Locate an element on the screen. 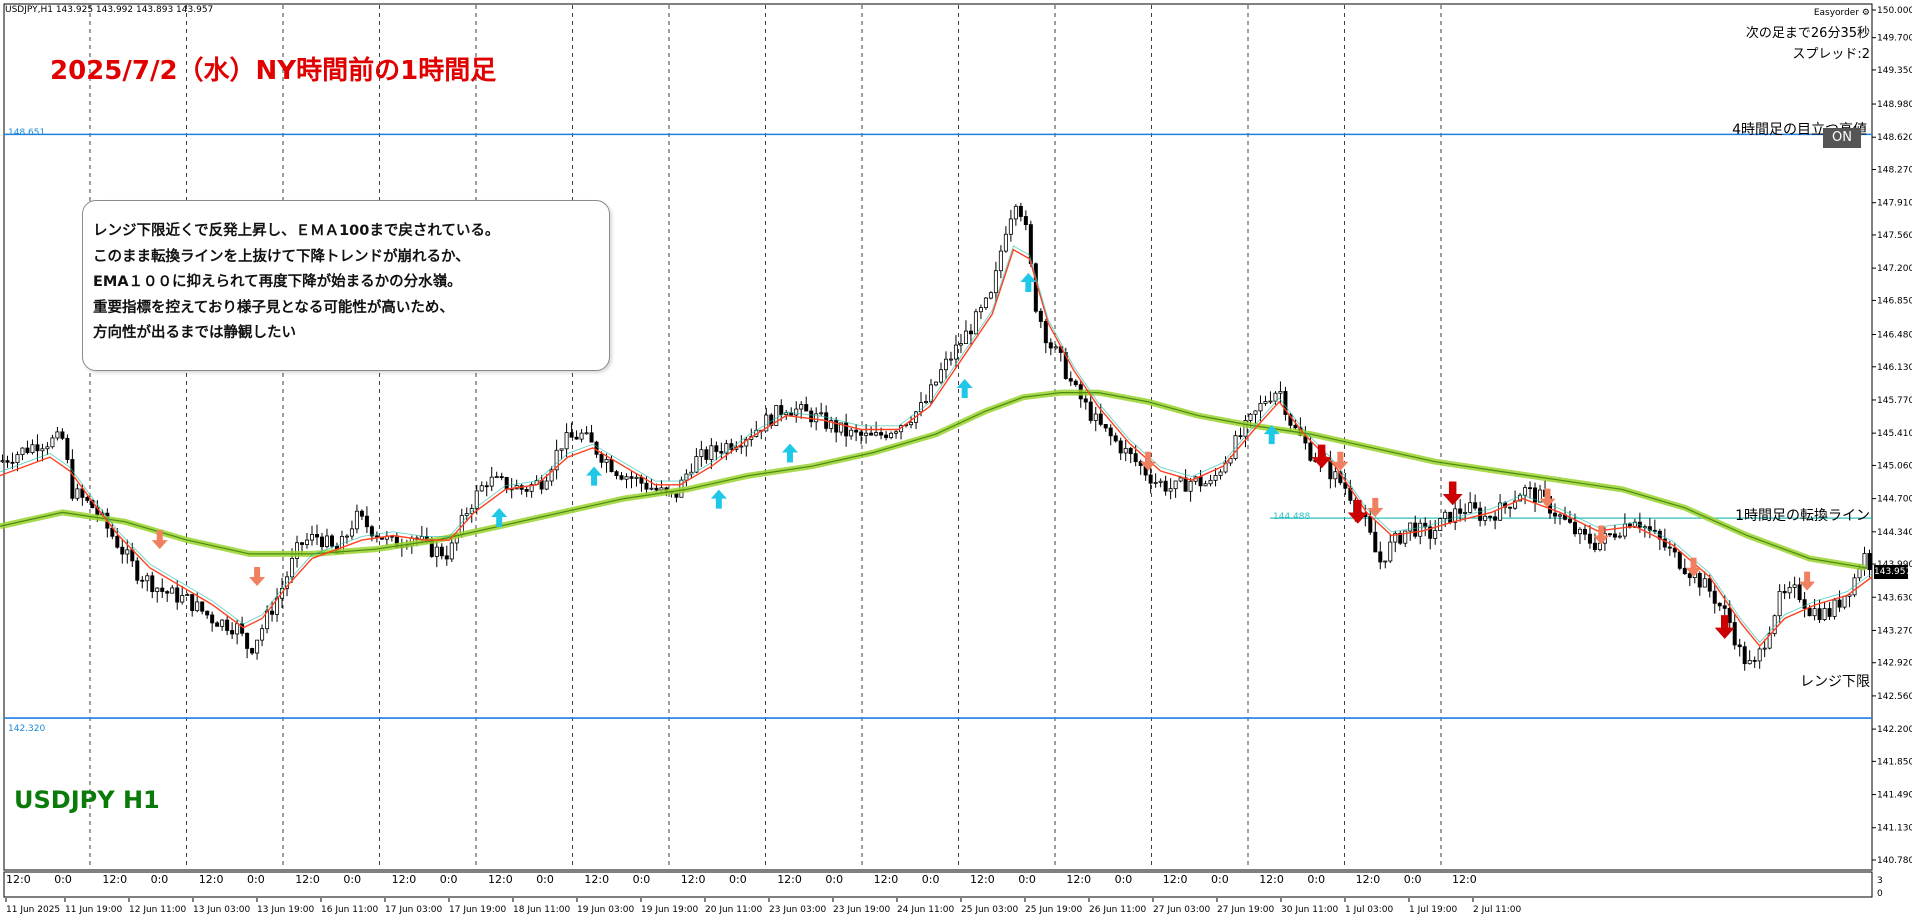  x-tick-label: 20 Jun 11:00 is located at coordinates (733, 910).